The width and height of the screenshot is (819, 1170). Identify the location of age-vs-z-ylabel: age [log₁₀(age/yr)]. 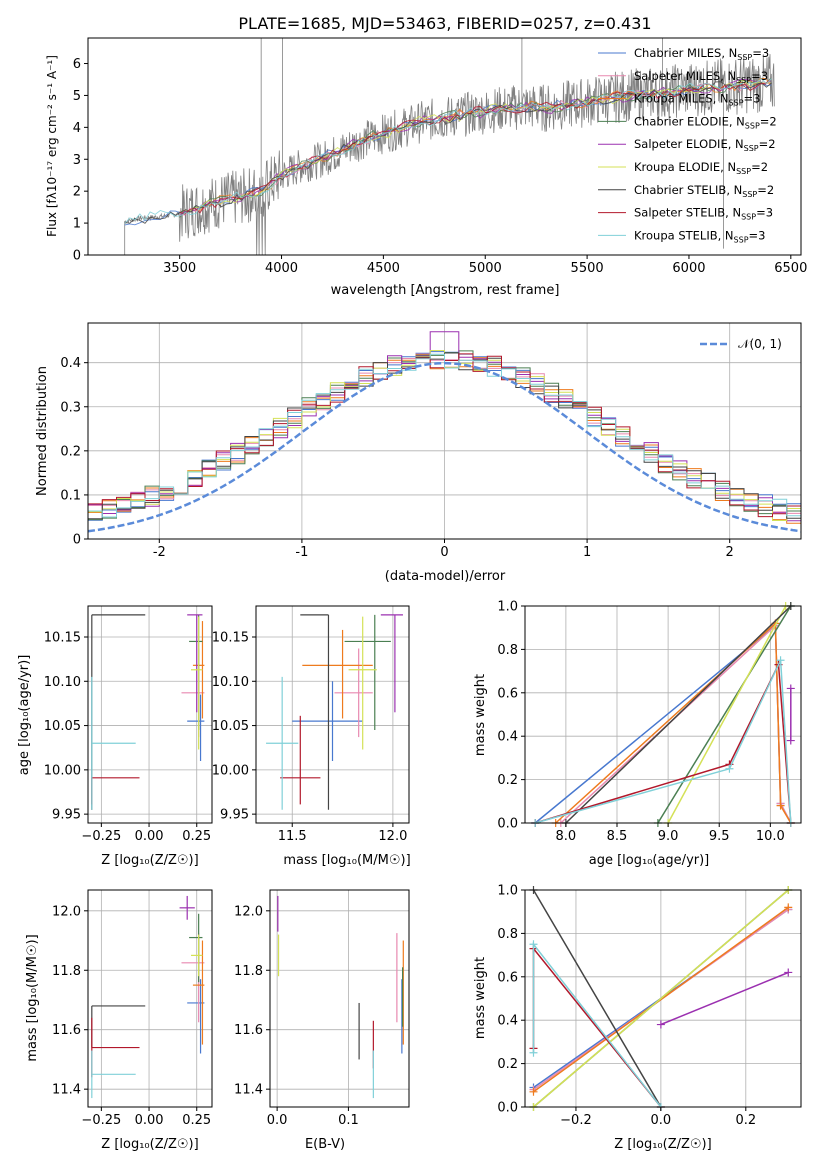
(24, 715).